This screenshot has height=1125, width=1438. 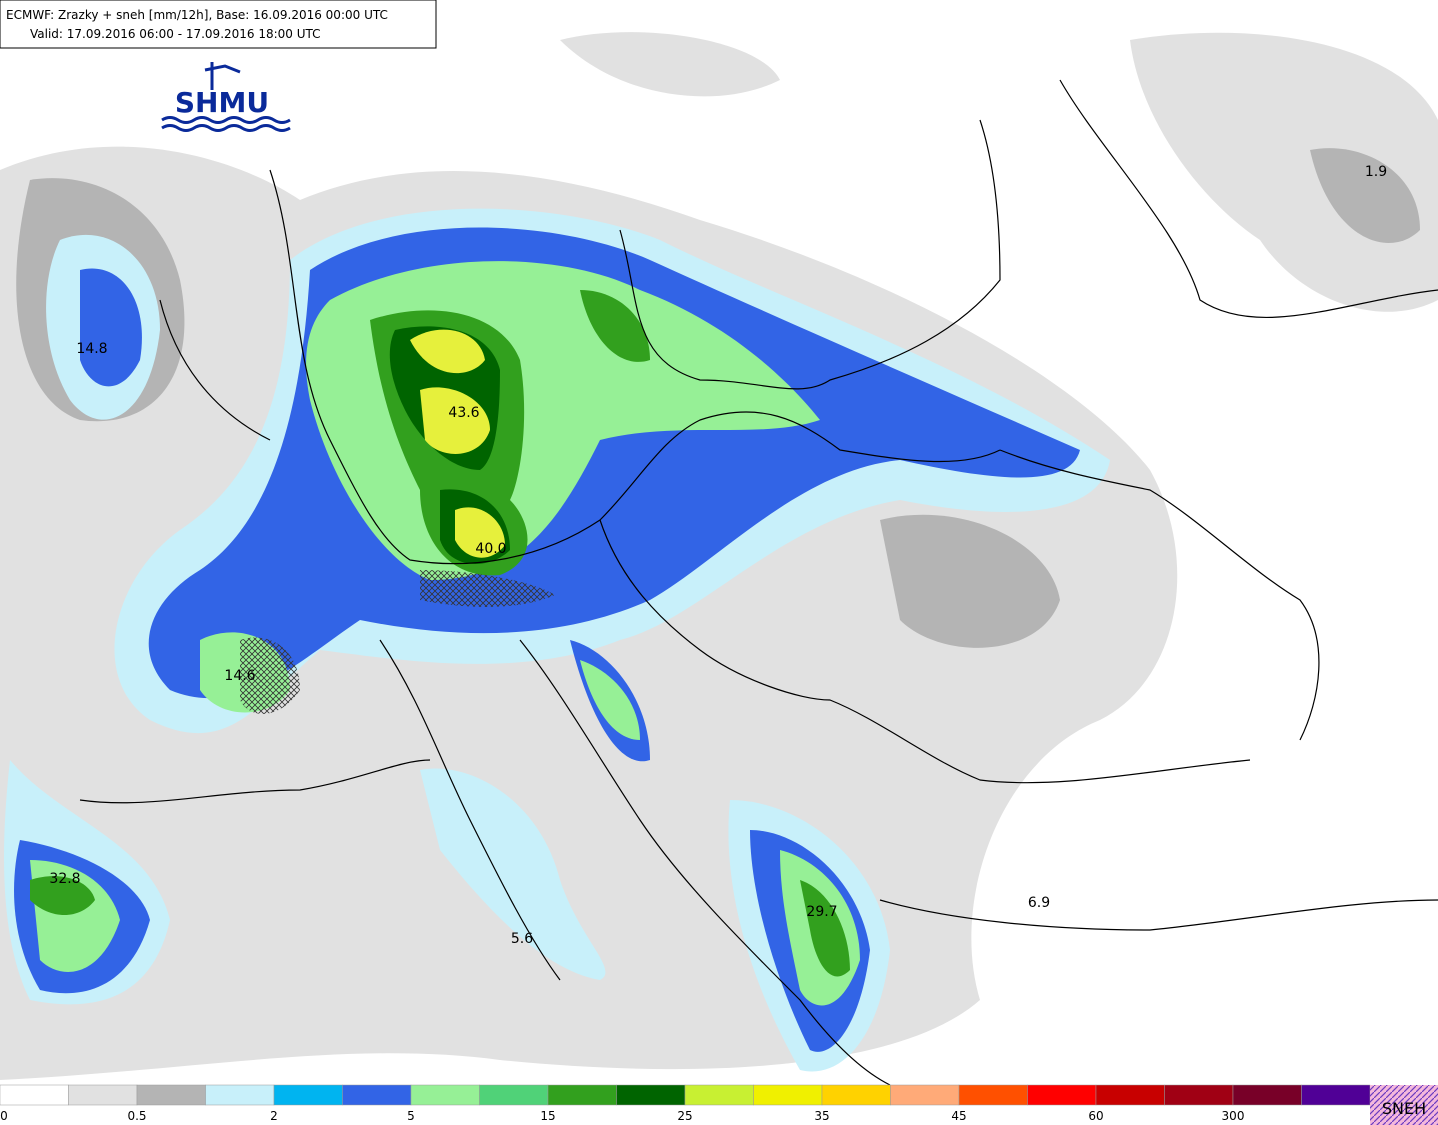 What do you see at coordinates (136, 1116) in the screenshot?
I see `legend-label: 0.5` at bounding box center [136, 1116].